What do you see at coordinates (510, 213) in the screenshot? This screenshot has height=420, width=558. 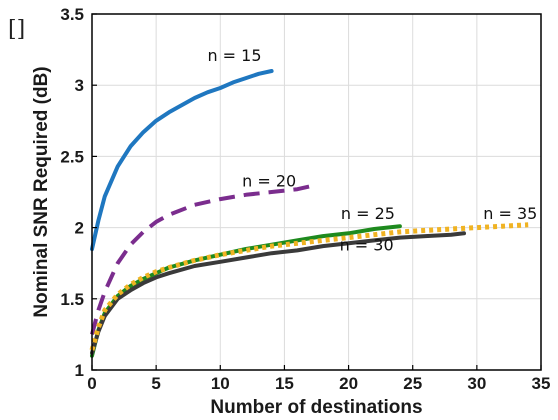 I see `series-annotation: n = 35` at bounding box center [510, 213].